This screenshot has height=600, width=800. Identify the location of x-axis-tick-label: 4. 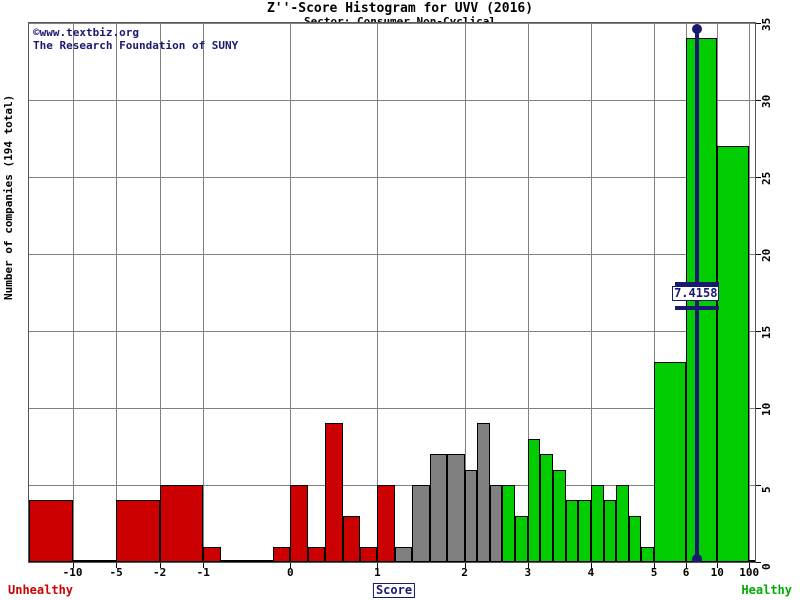
(591, 572).